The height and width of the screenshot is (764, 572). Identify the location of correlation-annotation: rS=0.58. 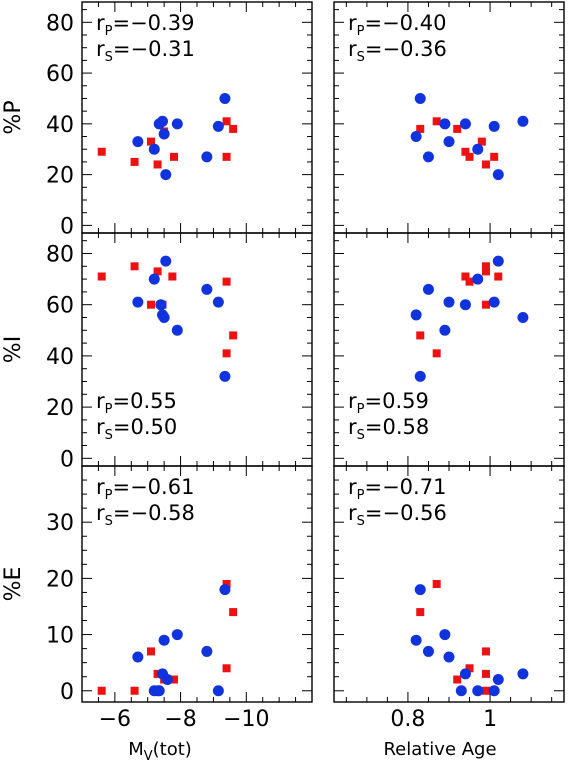
(388, 429).